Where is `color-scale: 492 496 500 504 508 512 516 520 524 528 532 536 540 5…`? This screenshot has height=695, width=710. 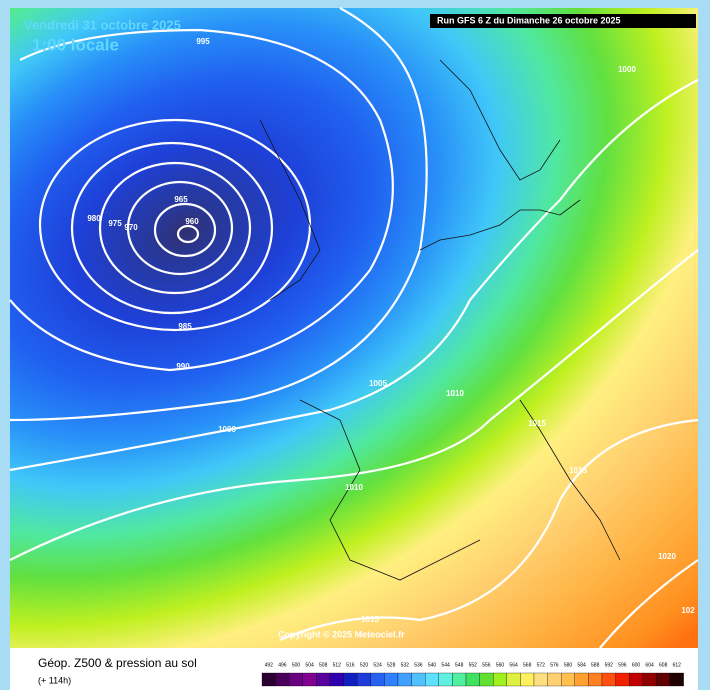 color-scale: 492 496 500 504 508 512 516 520 524 528 532 536 540 5… is located at coordinates (472, 674).